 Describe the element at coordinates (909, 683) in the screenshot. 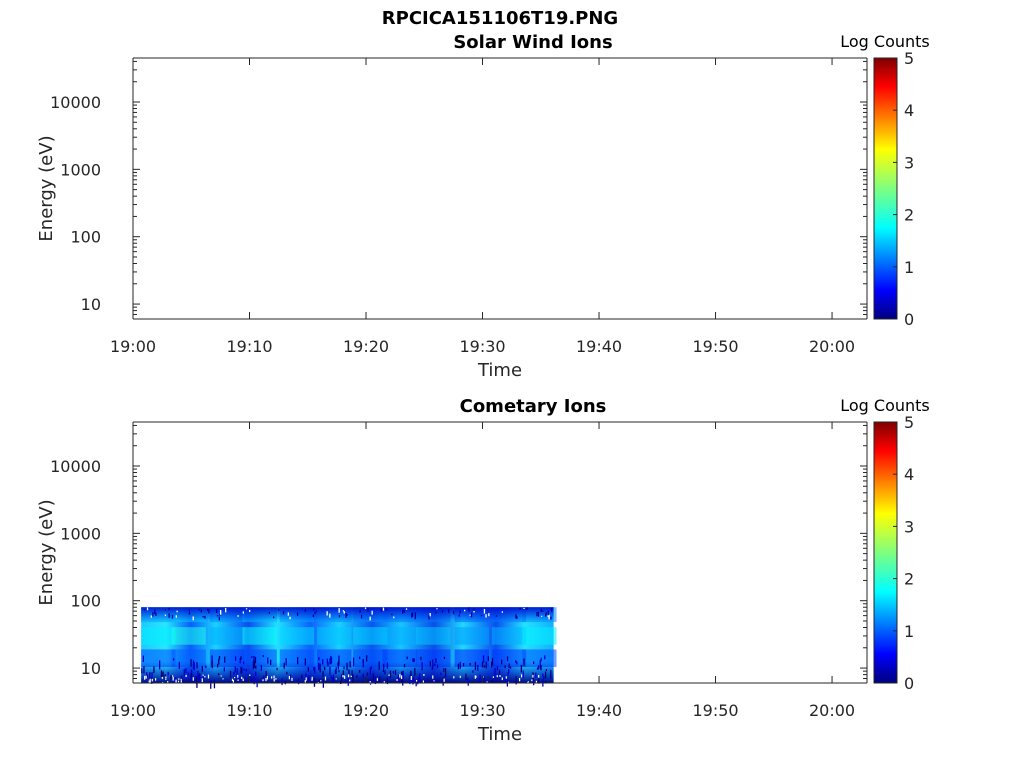

I see `colorbar-tick-label: 0` at that location.